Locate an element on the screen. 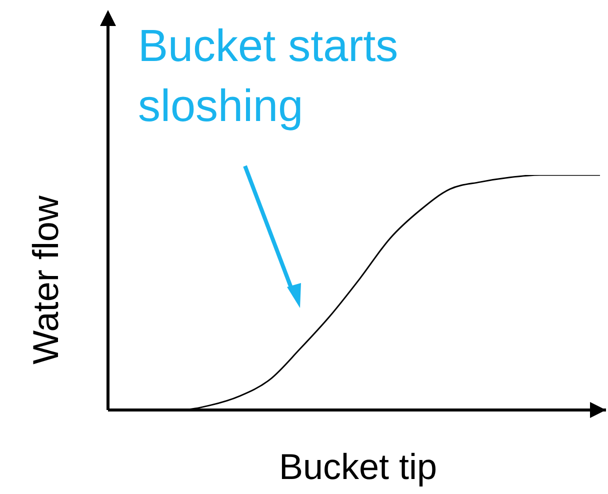 This screenshot has height=494, width=608. y-axis-title: Water flow is located at coordinates (46, 280).